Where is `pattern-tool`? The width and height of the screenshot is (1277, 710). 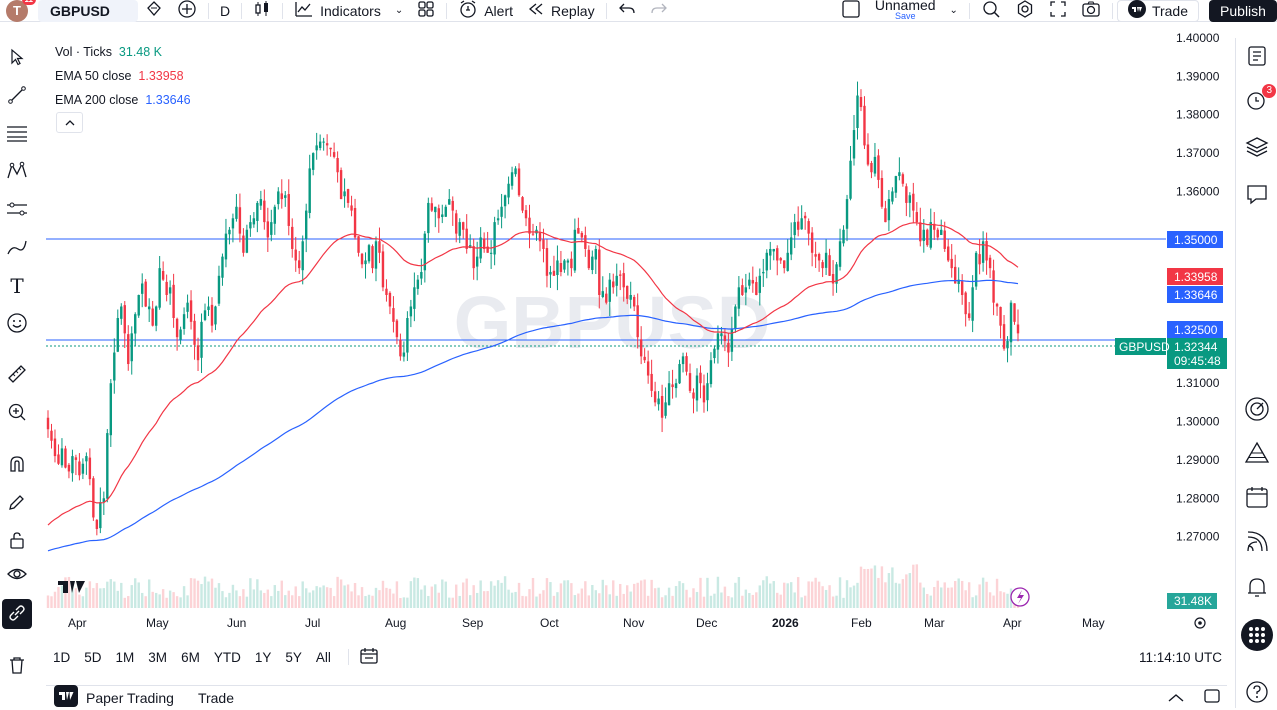
pattern-tool is located at coordinates (17, 172).